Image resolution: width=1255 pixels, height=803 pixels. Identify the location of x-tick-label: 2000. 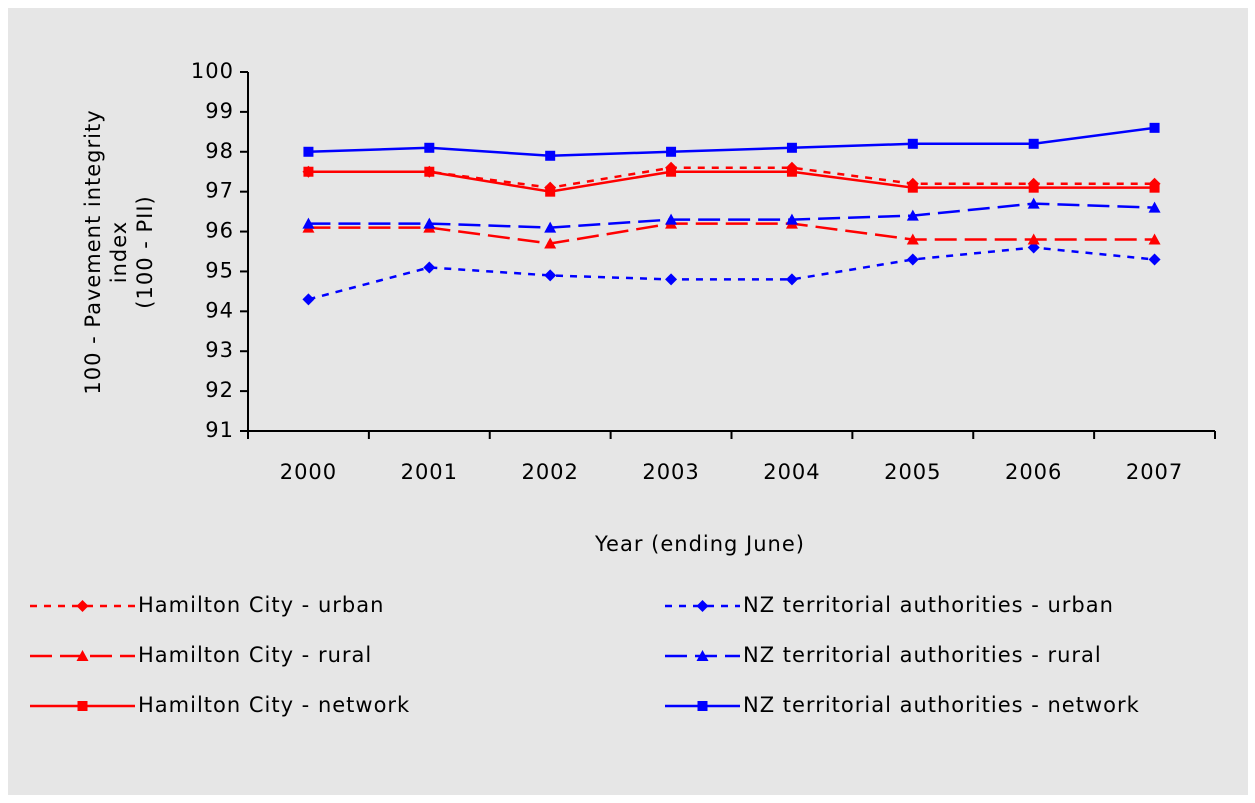
(308, 472).